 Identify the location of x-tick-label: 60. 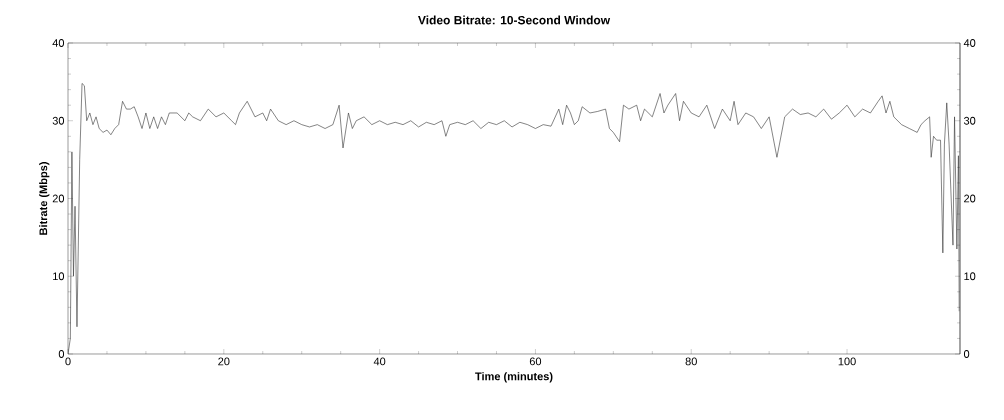
(535, 361).